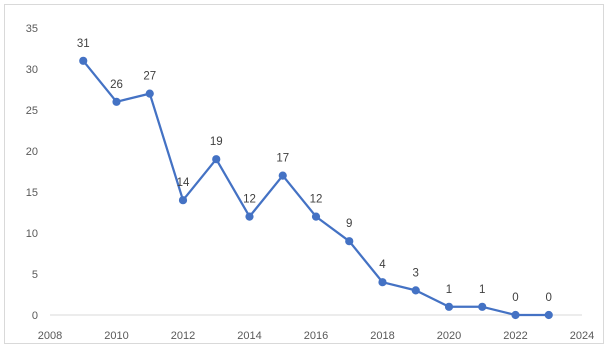  What do you see at coordinates (32, 234) in the screenshot?
I see `y-tick-label: 10` at bounding box center [32, 234].